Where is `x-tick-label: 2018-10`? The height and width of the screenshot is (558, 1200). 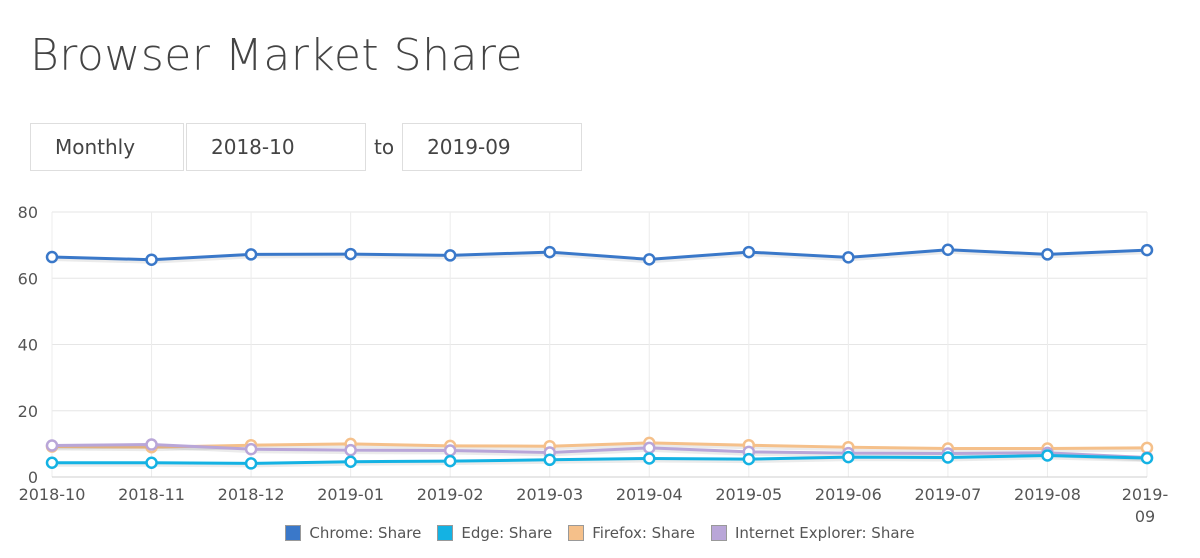
x-tick-label: 2018-10 is located at coordinates (52, 494).